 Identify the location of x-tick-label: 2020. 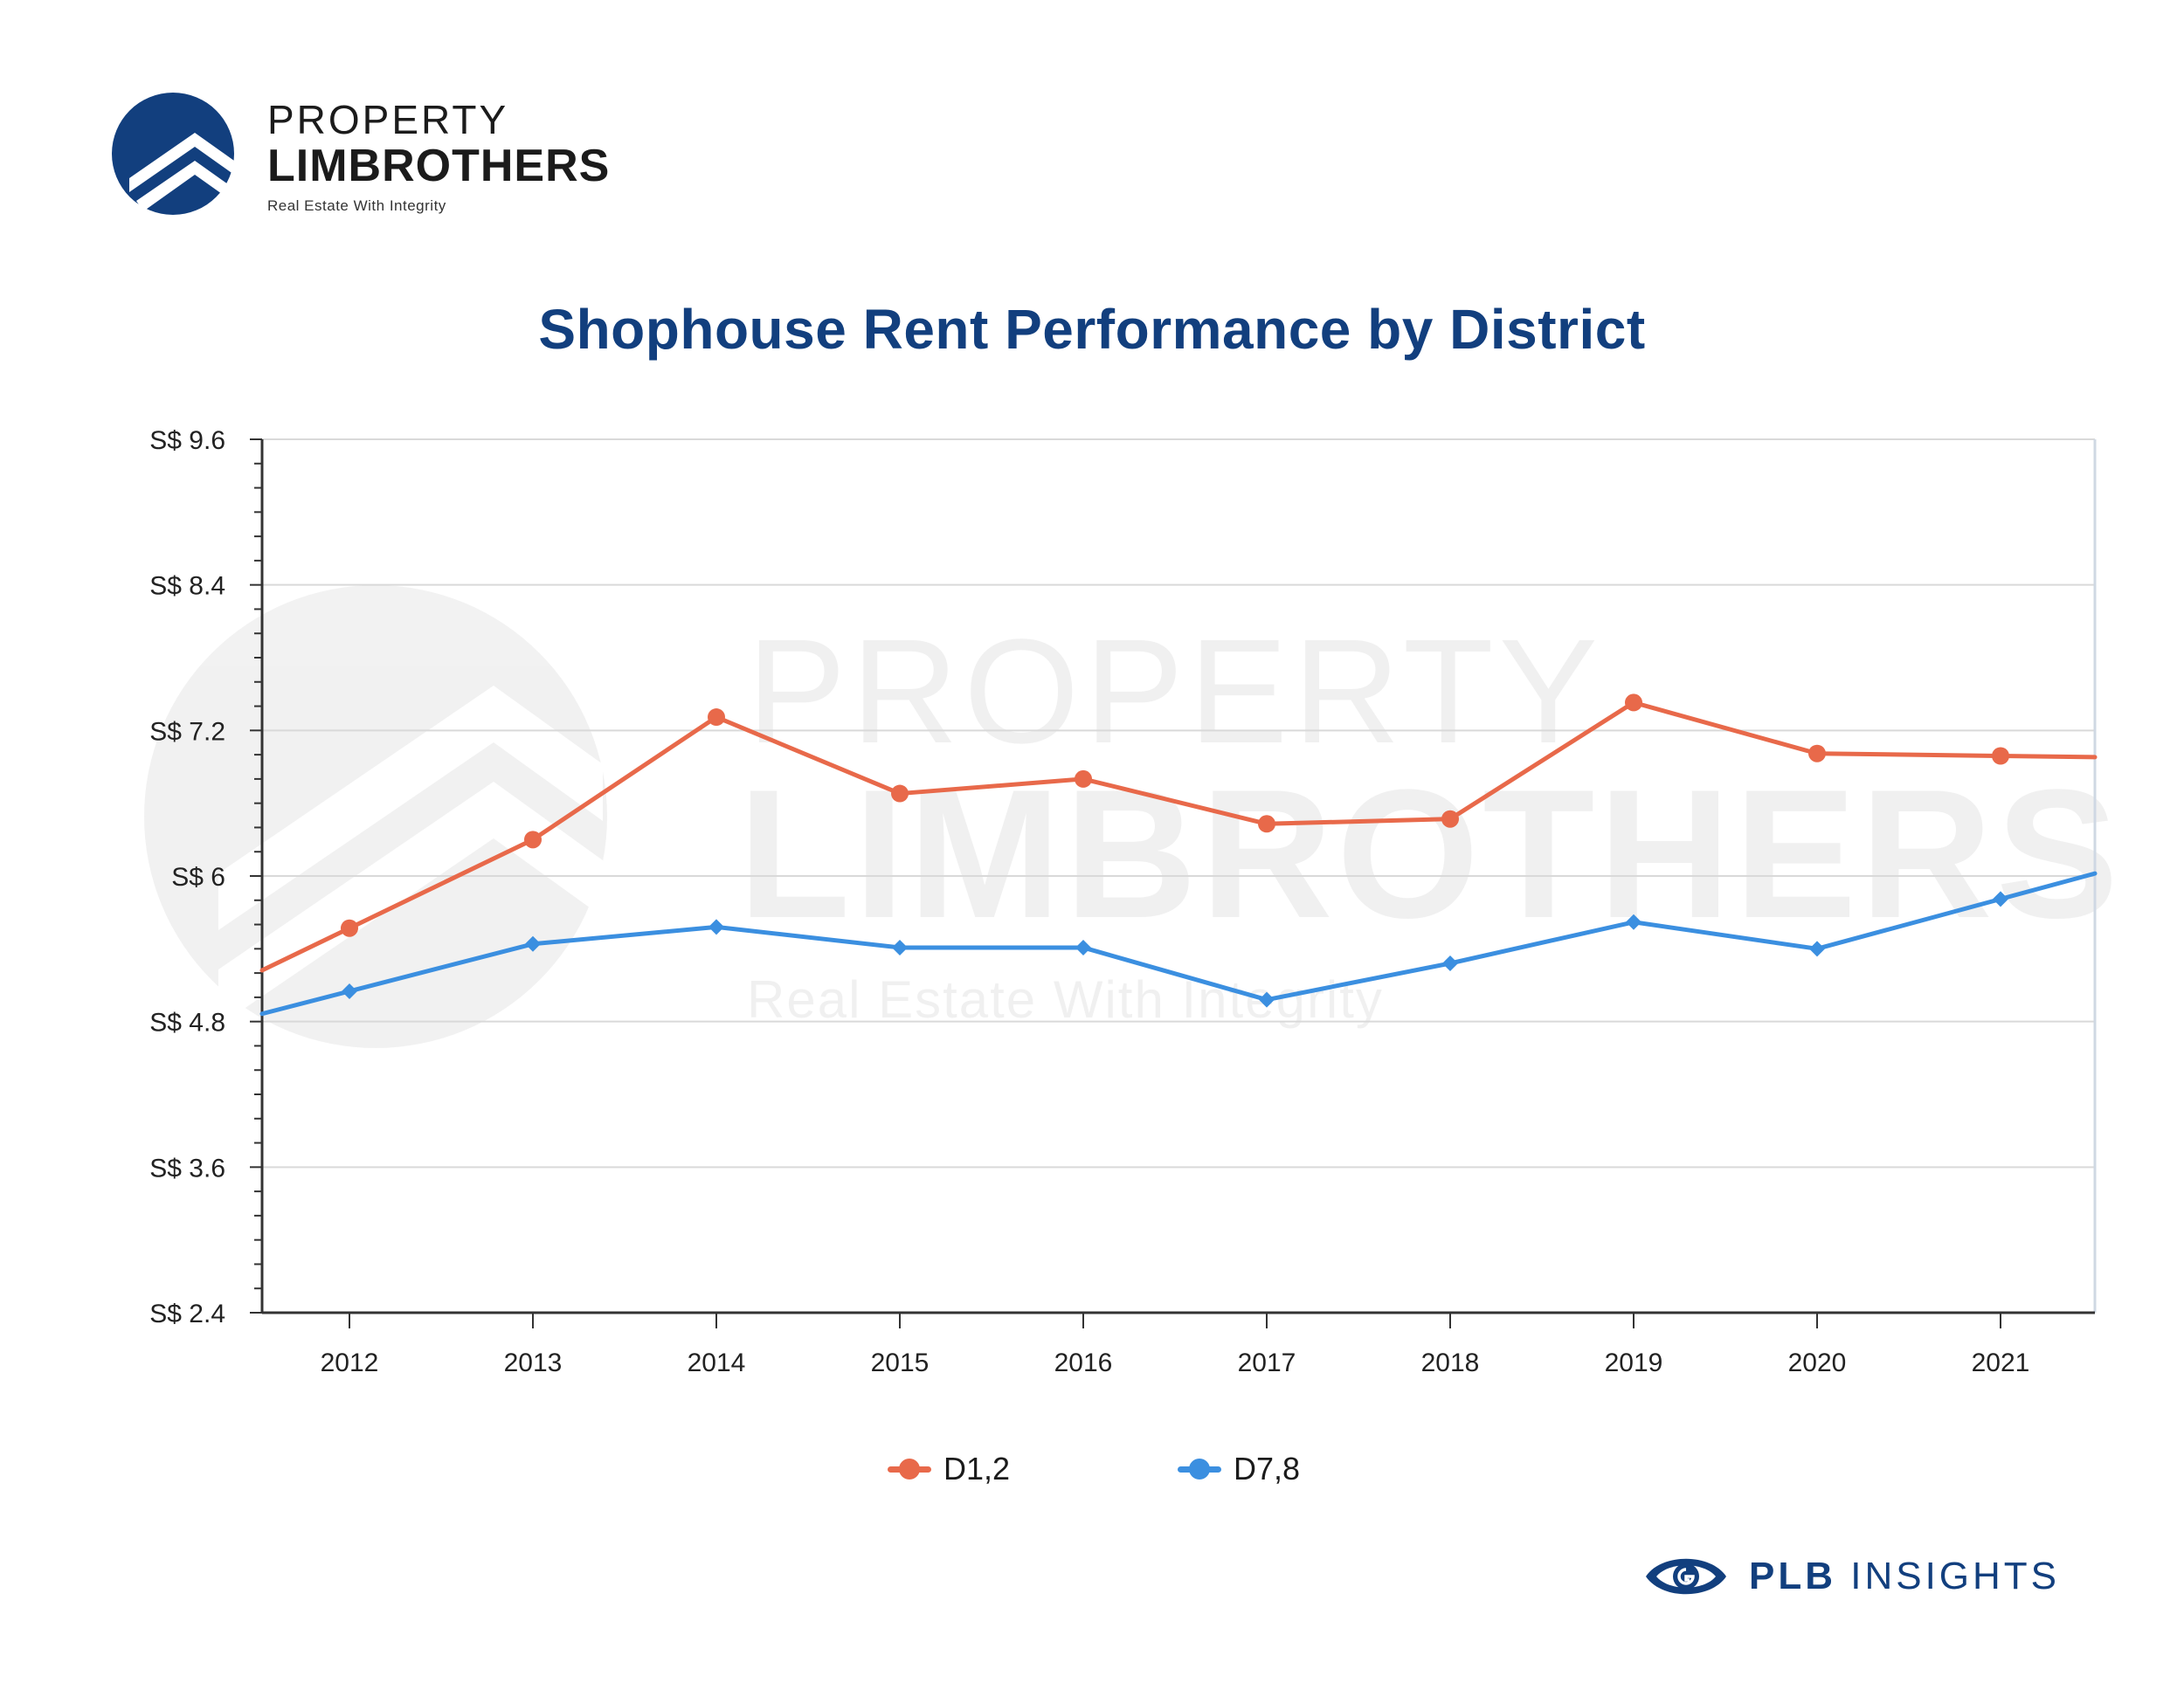
(1817, 1363).